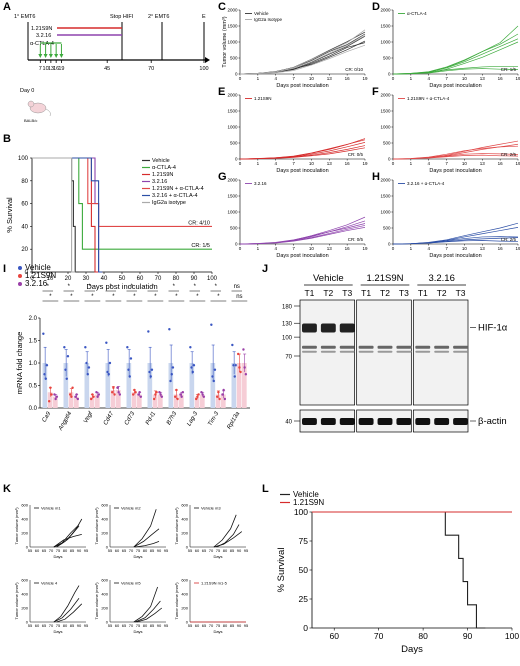  Describe the element at coordinates (442, 293) in the screenshot. I see `blot-lane-label: T2` at that location.